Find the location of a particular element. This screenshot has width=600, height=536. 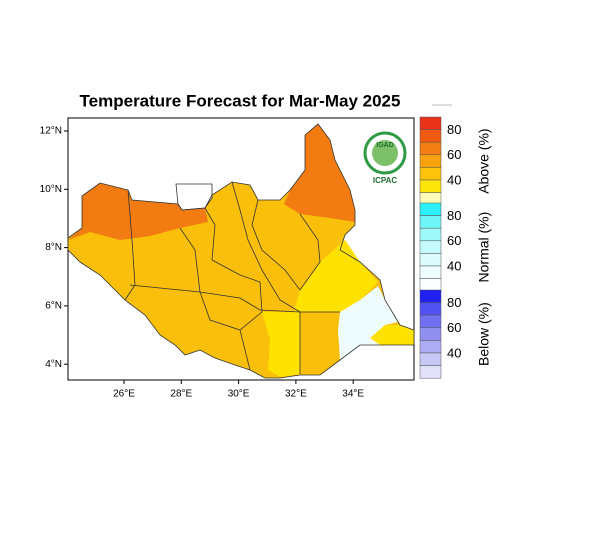

lat-tick-label: 12°N is located at coordinates (51, 131).